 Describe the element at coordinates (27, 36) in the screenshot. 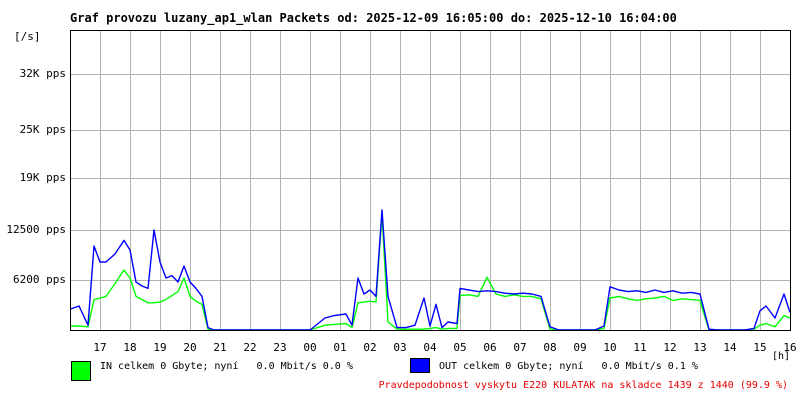

I see `y-axis-unit: [/s]` at that location.